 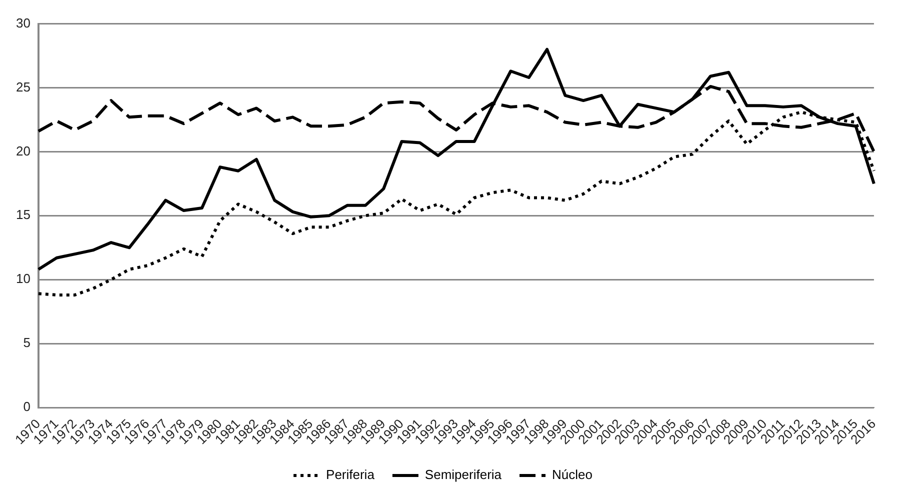 What do you see at coordinates (351, 474) in the screenshot?
I see `legend-label: Periferia` at bounding box center [351, 474].